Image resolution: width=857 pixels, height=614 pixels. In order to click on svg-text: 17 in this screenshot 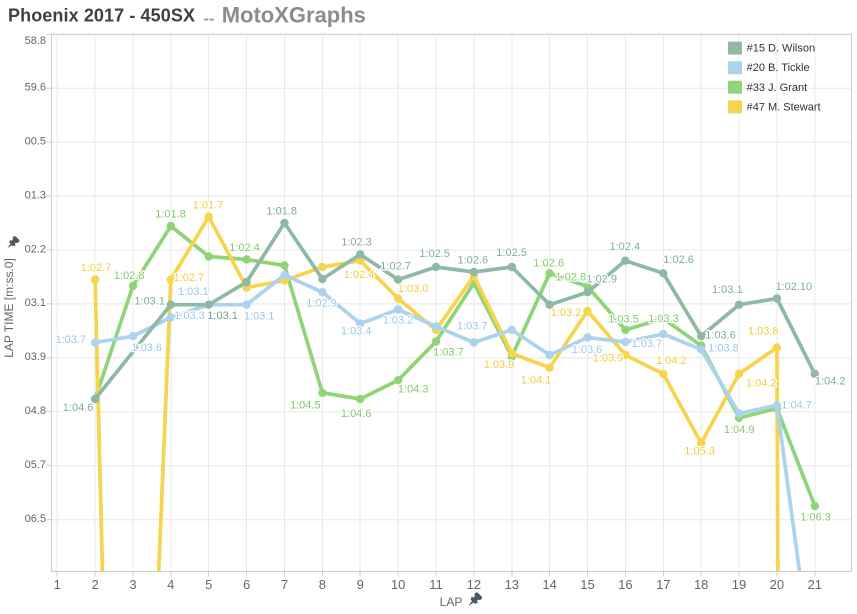, I will do `click(663, 584)`.